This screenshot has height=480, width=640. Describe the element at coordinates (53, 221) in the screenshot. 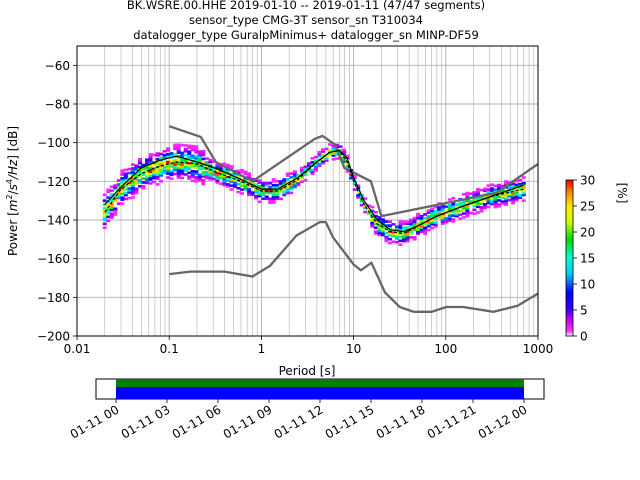

I see `y-tick-label: −140` at that location.